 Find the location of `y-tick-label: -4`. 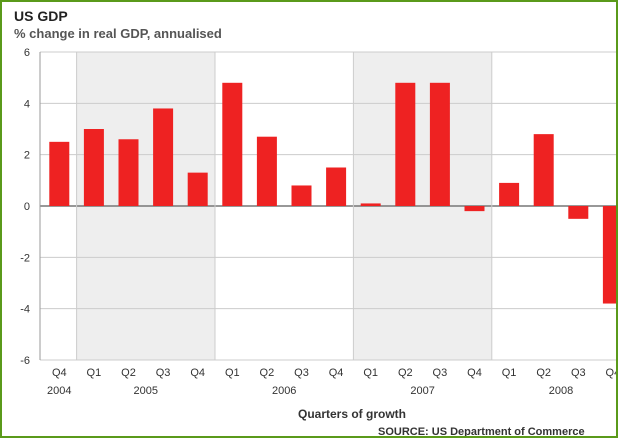

y-tick-label: -4 is located at coordinates (25, 310).